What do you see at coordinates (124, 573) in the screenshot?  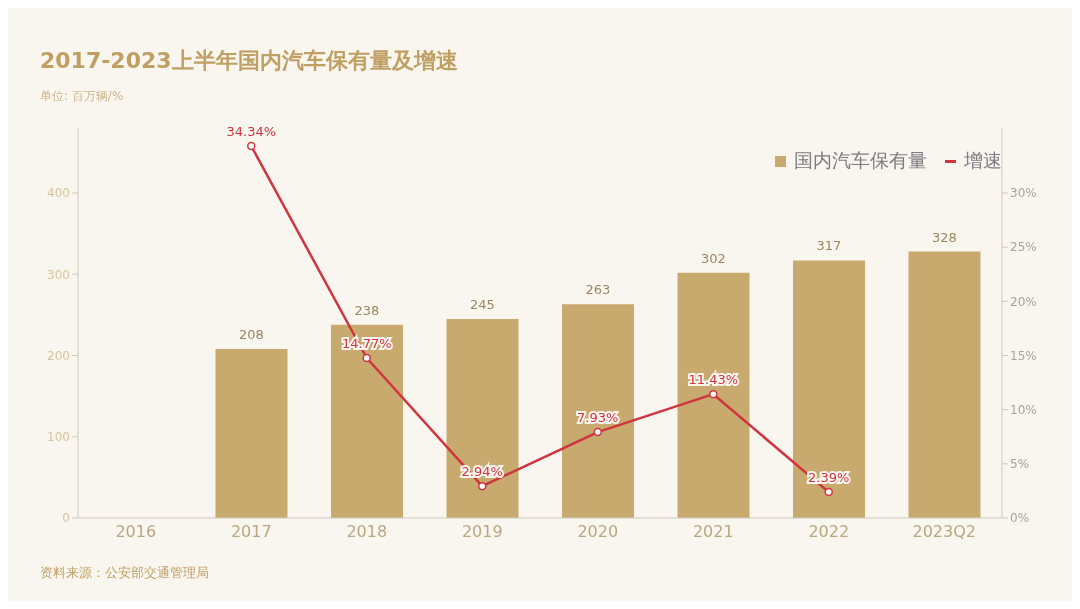 I see `text: 资料来源：公安部交通管理局` at bounding box center [124, 573].